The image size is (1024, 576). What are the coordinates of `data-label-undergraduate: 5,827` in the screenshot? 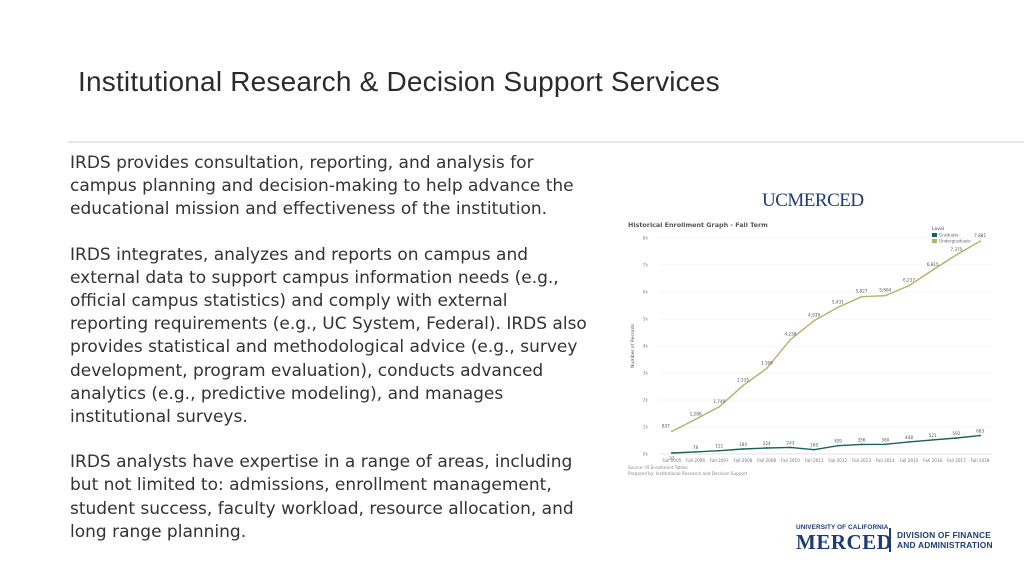 It's located at (862, 291).